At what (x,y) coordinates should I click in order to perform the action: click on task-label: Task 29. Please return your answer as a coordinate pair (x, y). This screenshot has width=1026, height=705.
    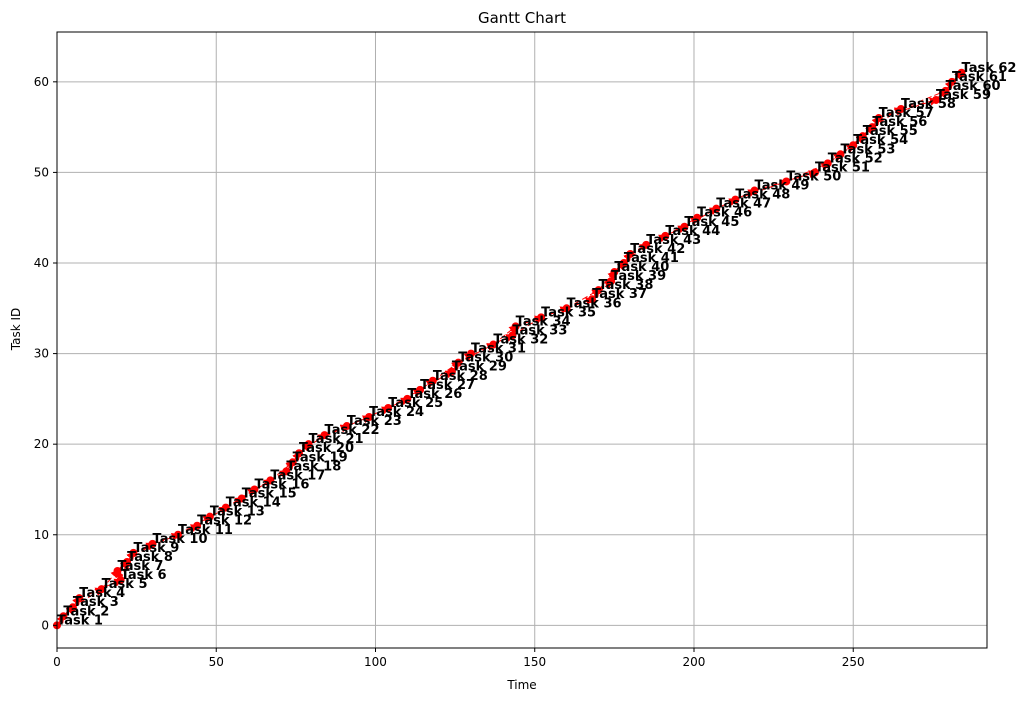
    Looking at the image, I should click on (479, 367).